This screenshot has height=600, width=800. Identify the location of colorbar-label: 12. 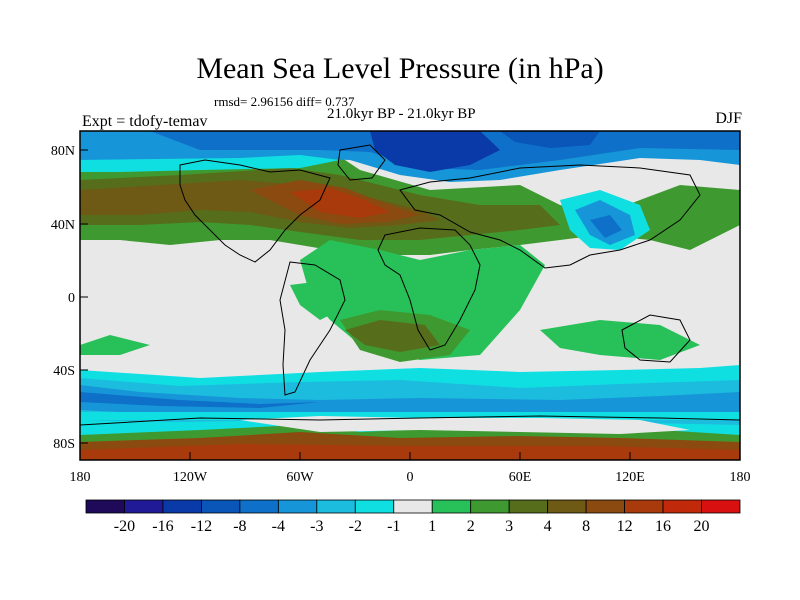
(624, 526).